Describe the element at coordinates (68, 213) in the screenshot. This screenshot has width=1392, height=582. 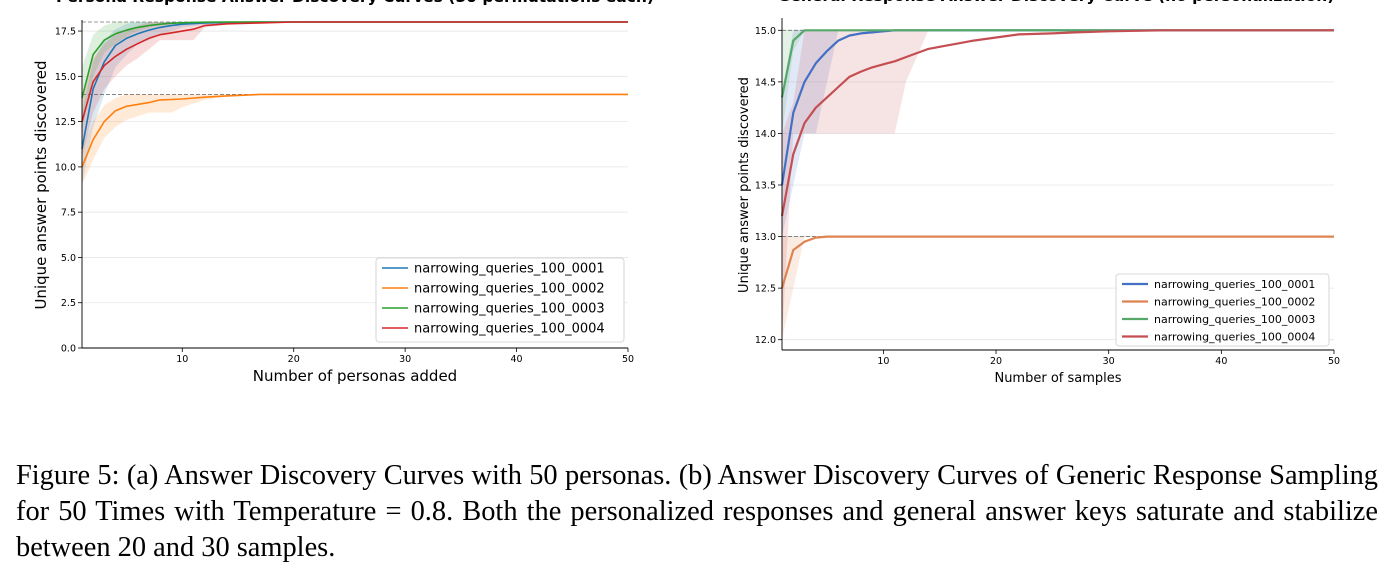
I see `y-tick-label: 7.5` at that location.